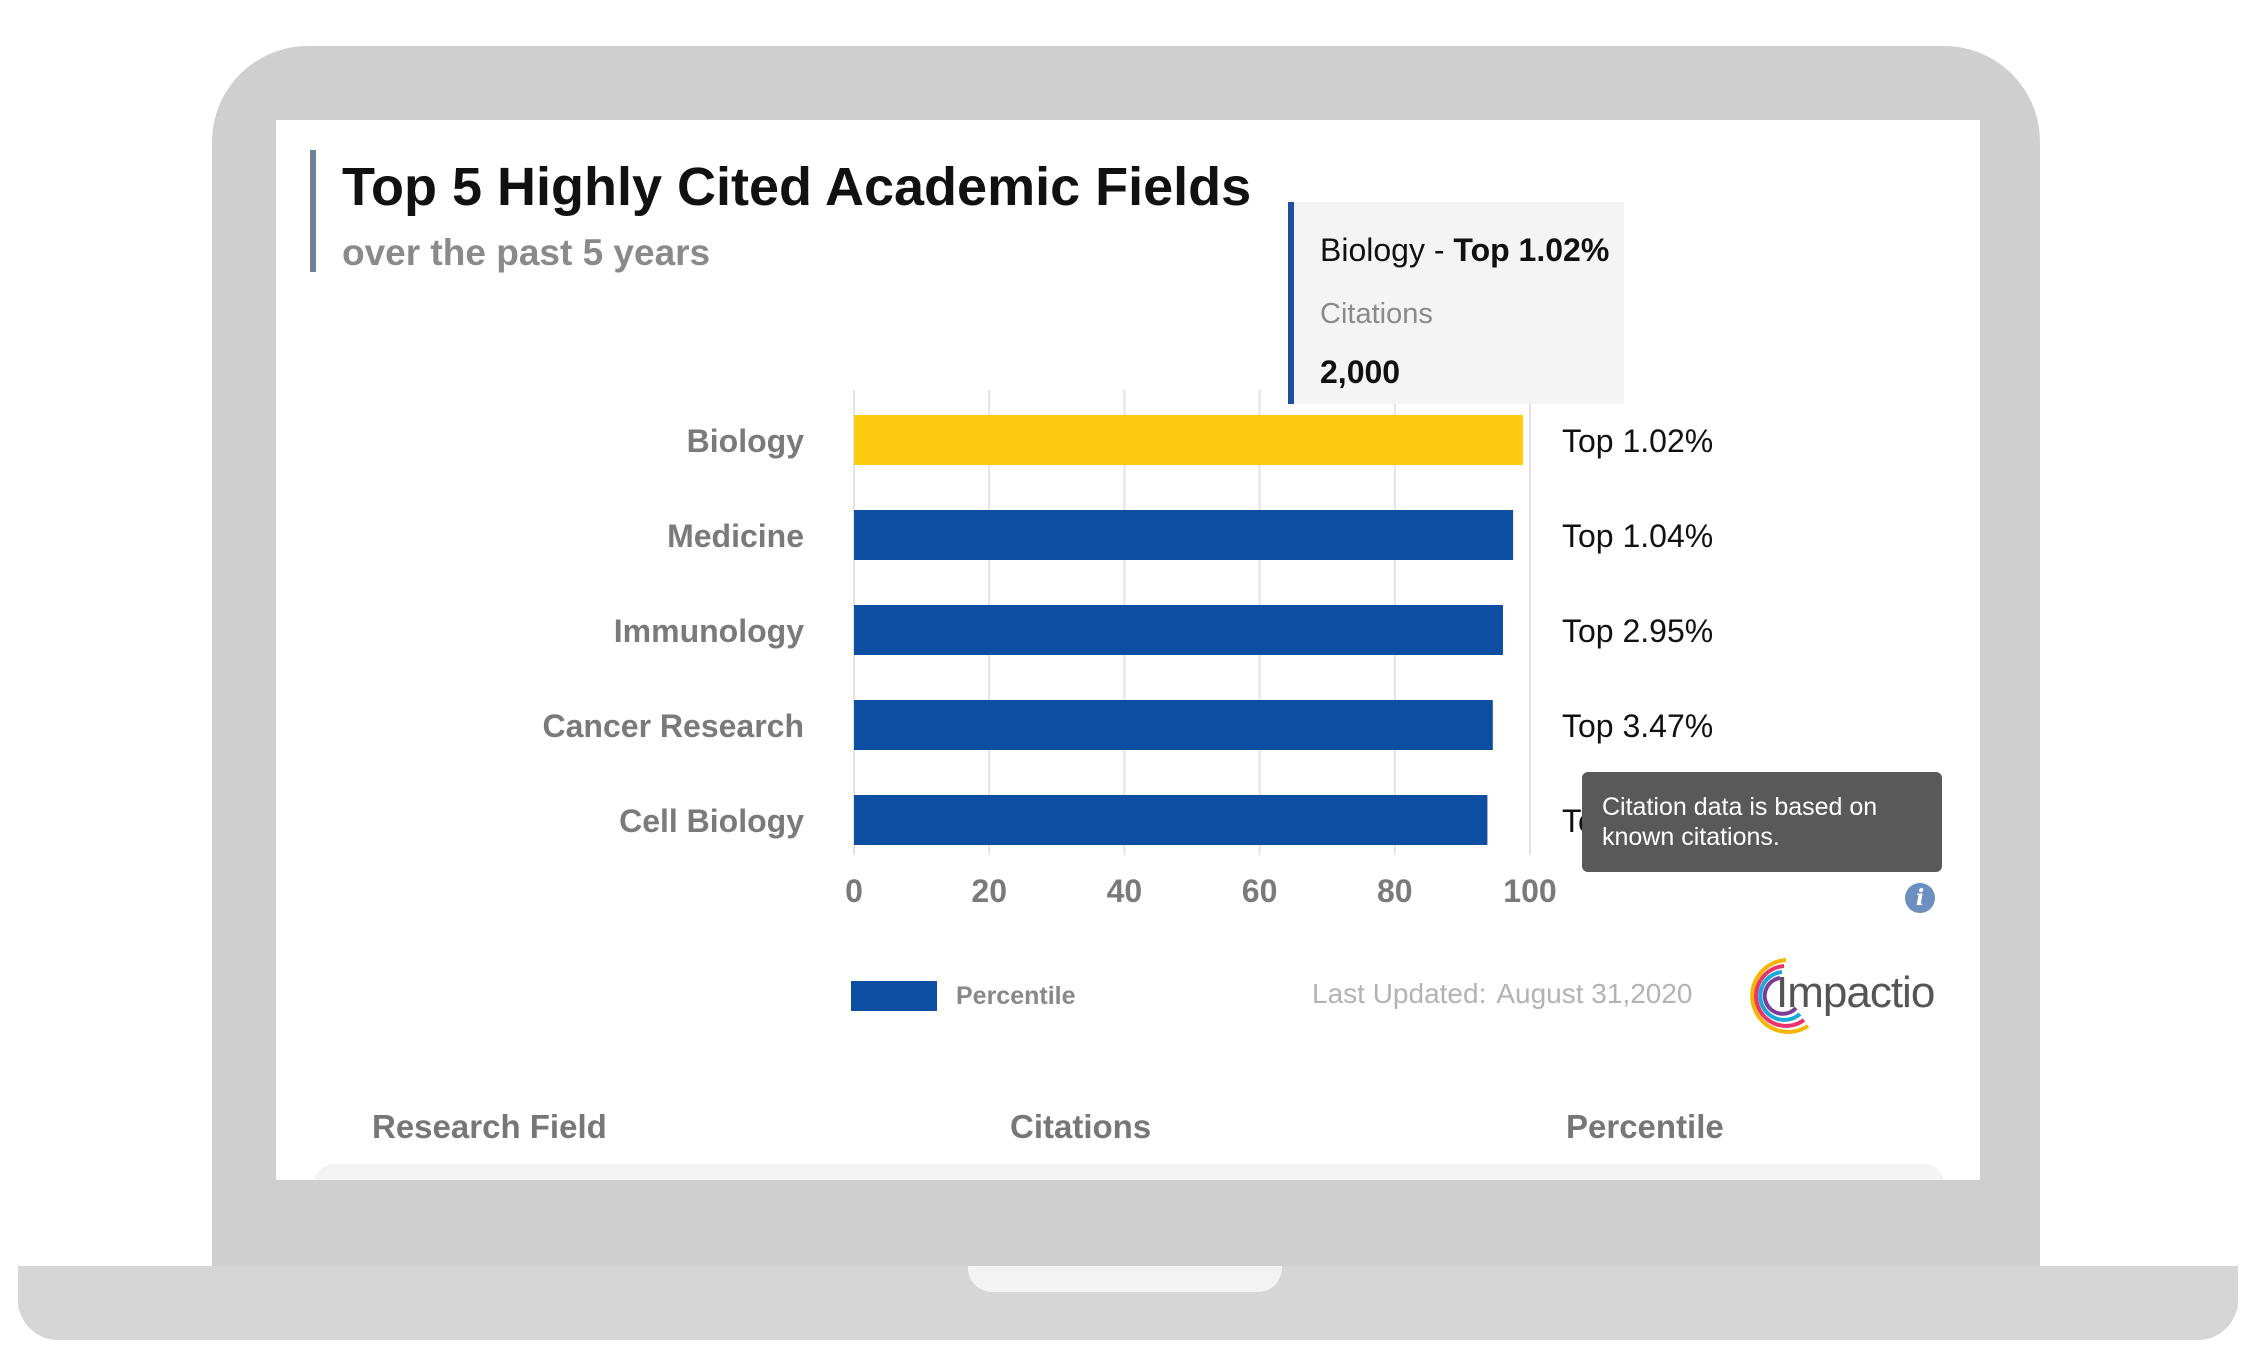  Describe the element at coordinates (989, 891) in the screenshot. I see `x-tick-label: 20` at that location.